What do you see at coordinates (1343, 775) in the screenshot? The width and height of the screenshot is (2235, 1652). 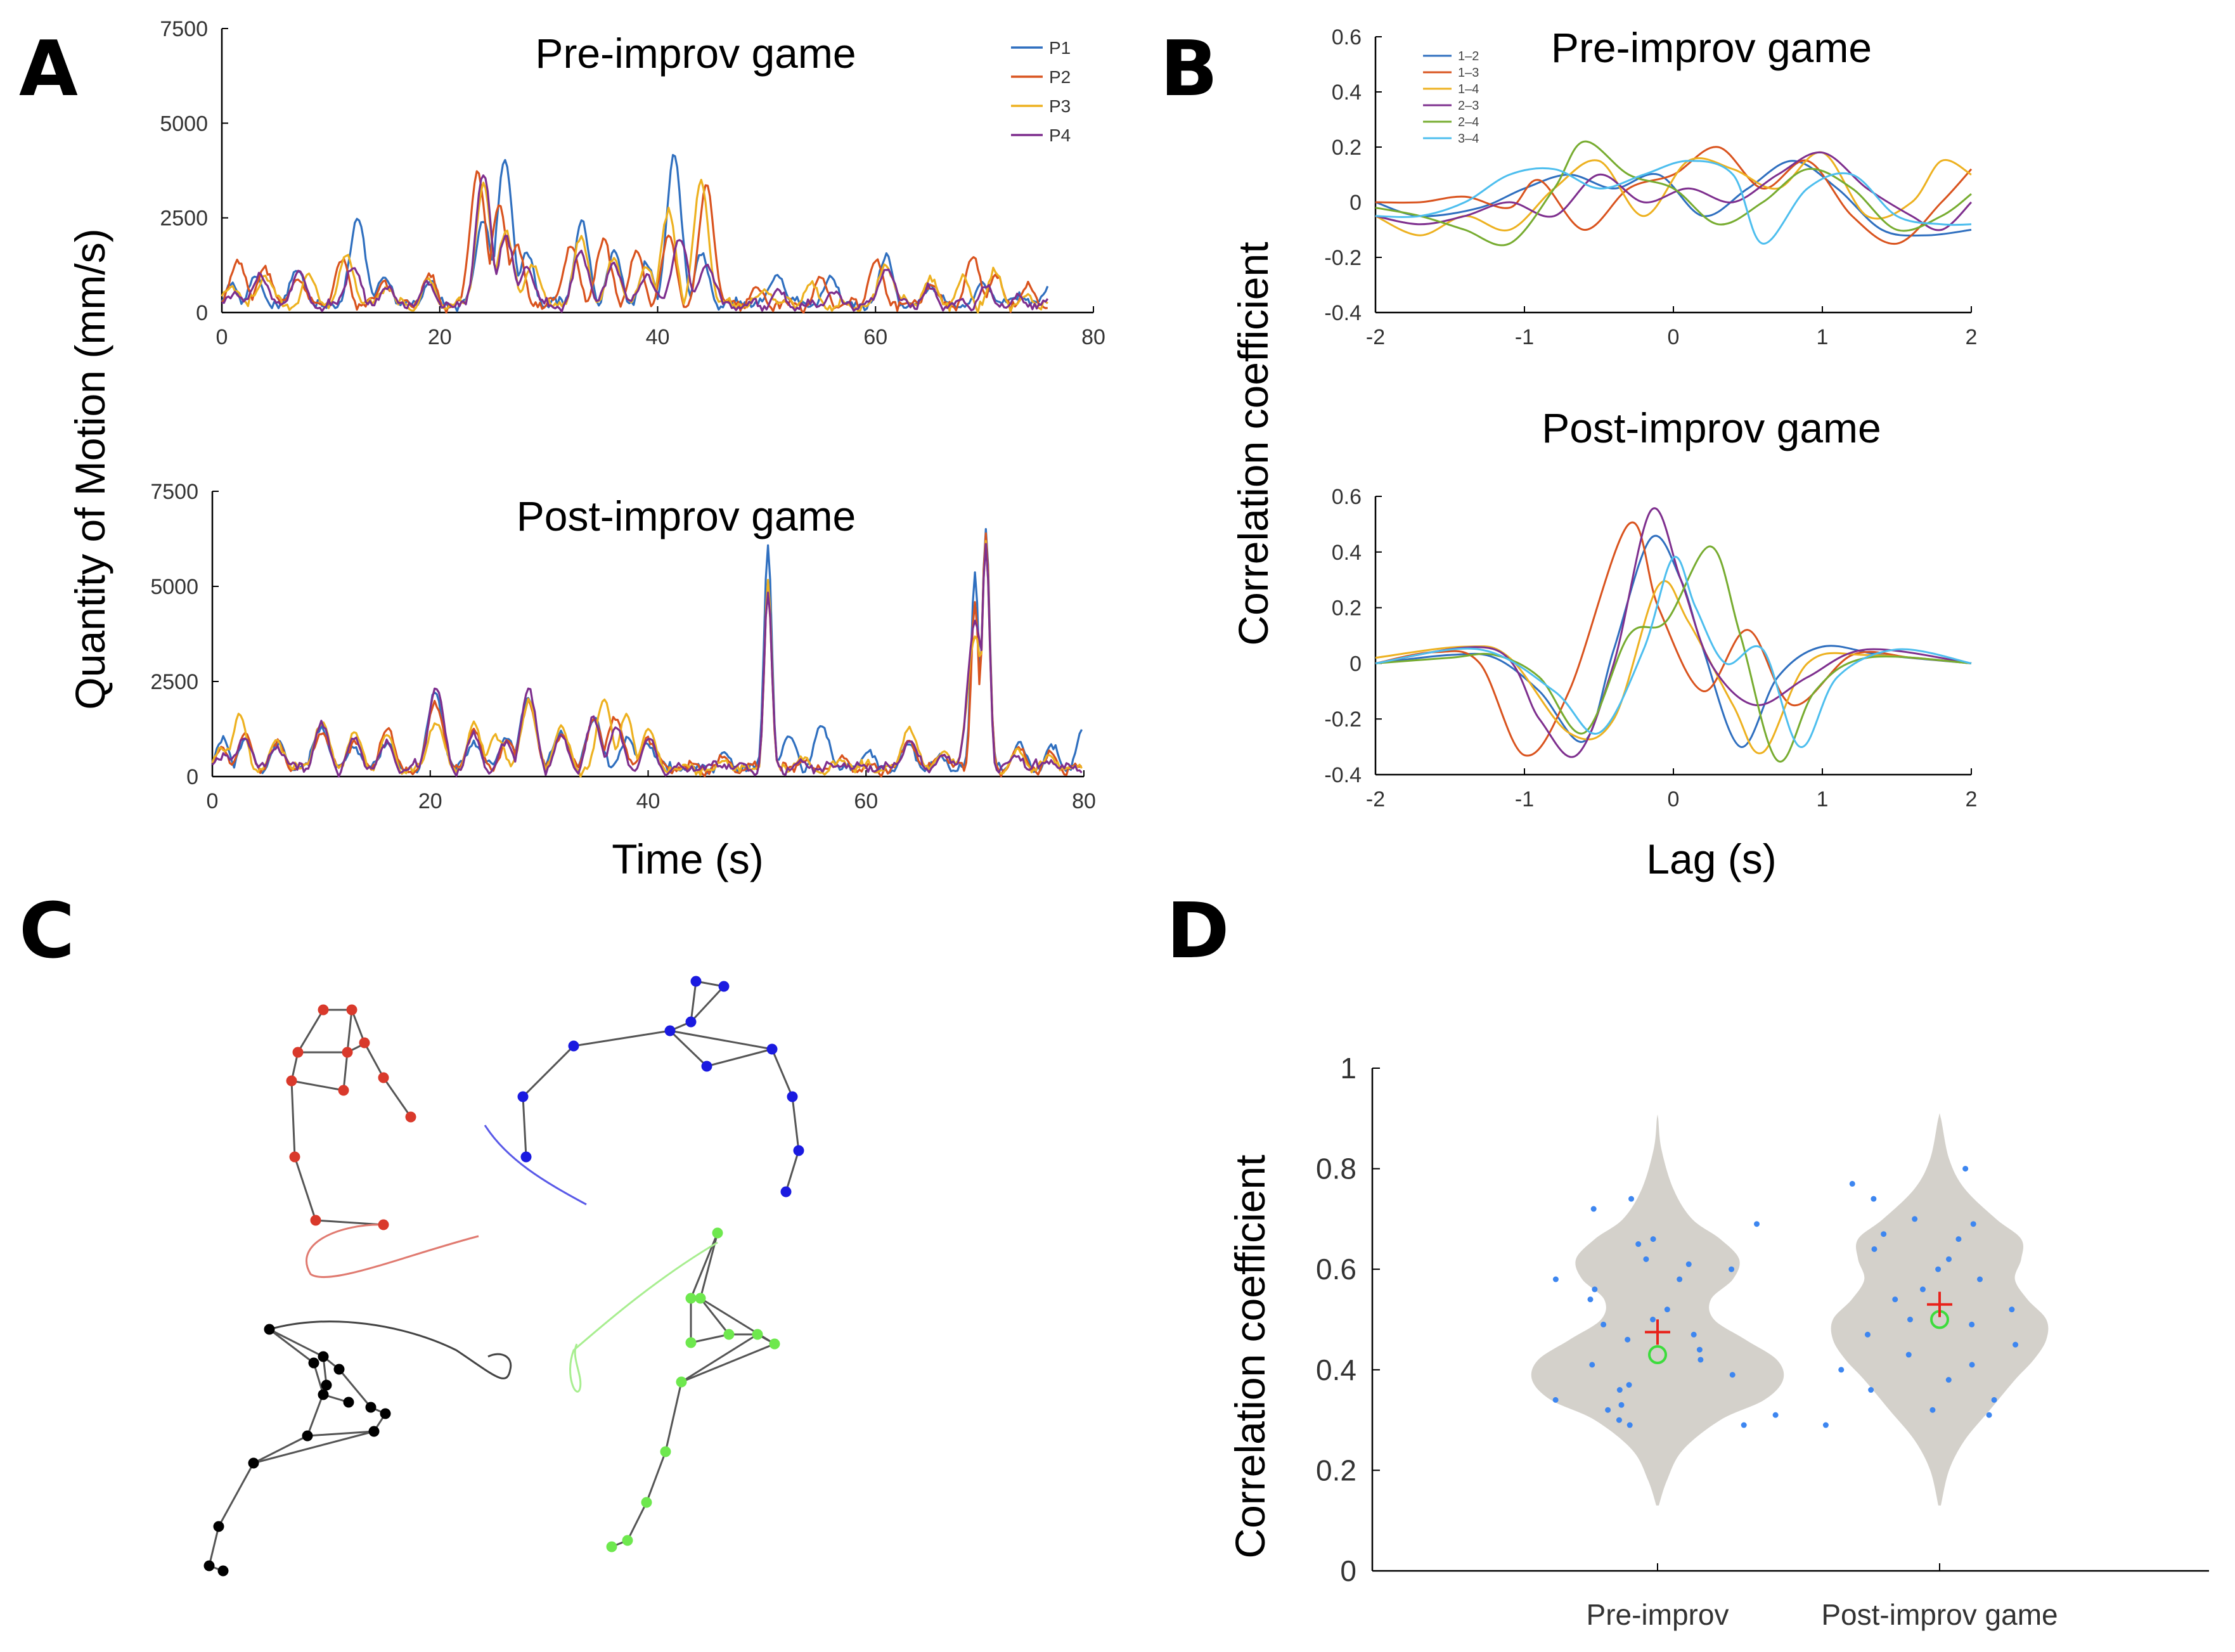 I see `y-tick-label: -0.4` at bounding box center [1343, 775].